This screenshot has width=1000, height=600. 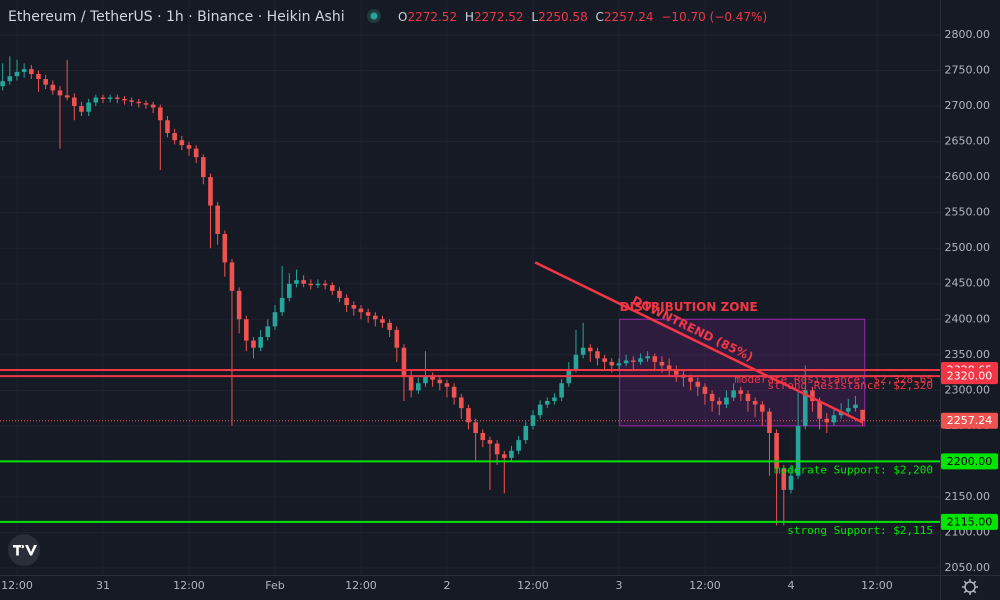 I want to click on legend-key: C, so click(x=600, y=17).